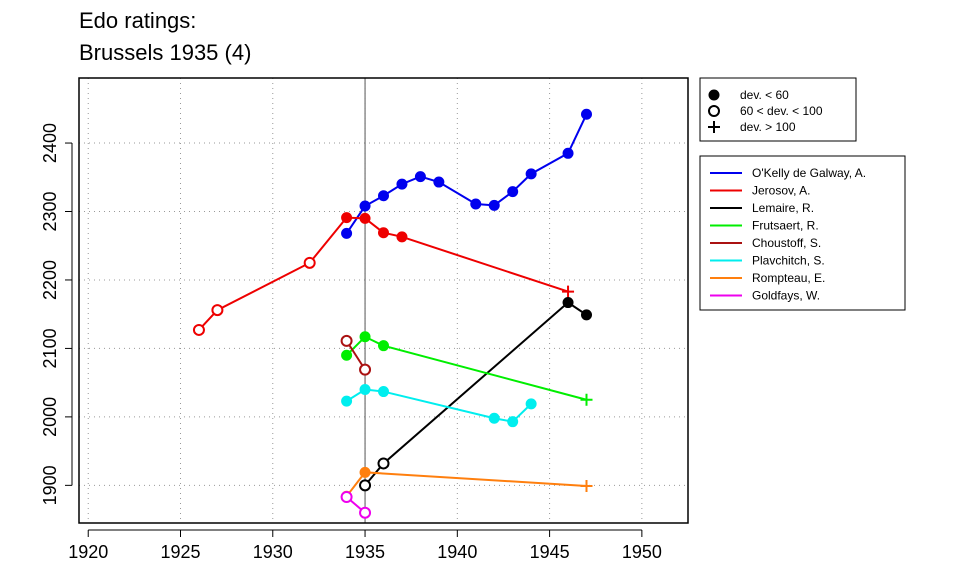 The height and width of the screenshot is (576, 960). What do you see at coordinates (457, 552) in the screenshot?
I see `x-tick-label: 1940` at bounding box center [457, 552].